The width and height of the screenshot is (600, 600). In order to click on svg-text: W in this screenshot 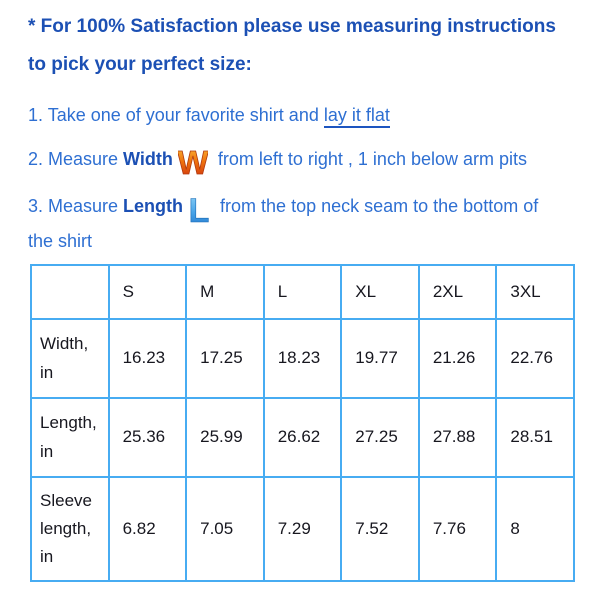, I will do `click(193, 162)`.